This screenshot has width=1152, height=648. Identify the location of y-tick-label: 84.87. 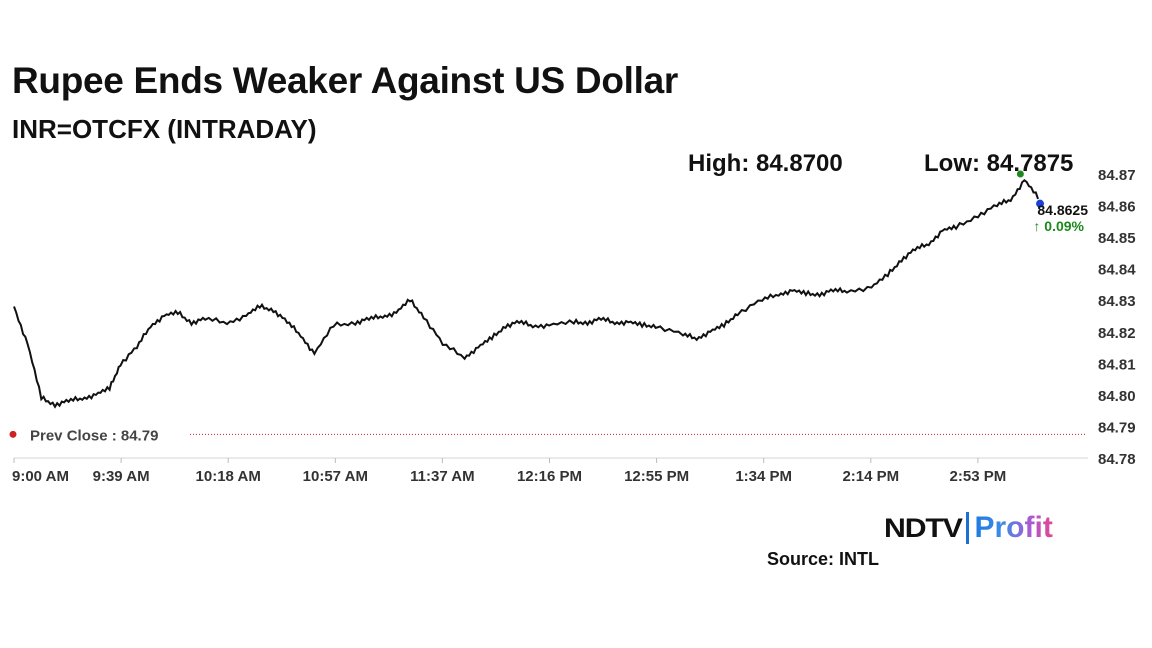
(1117, 175).